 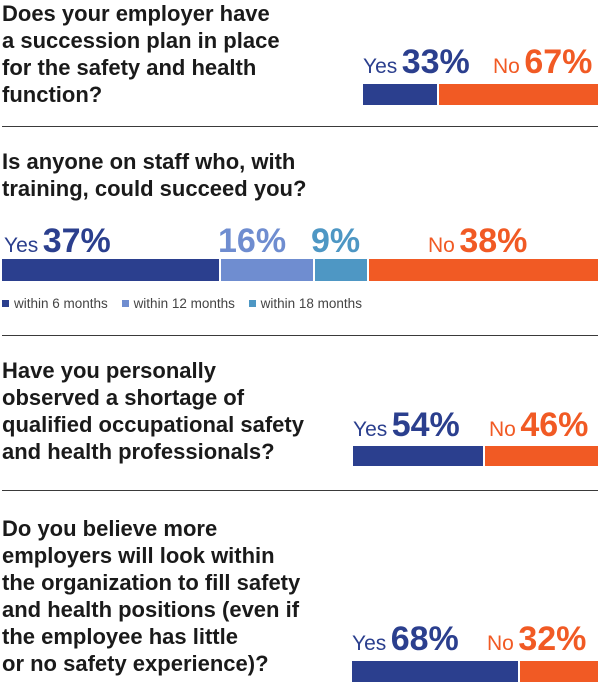 I want to click on q1-yes-label: Yes 33%, so click(x=416, y=62).